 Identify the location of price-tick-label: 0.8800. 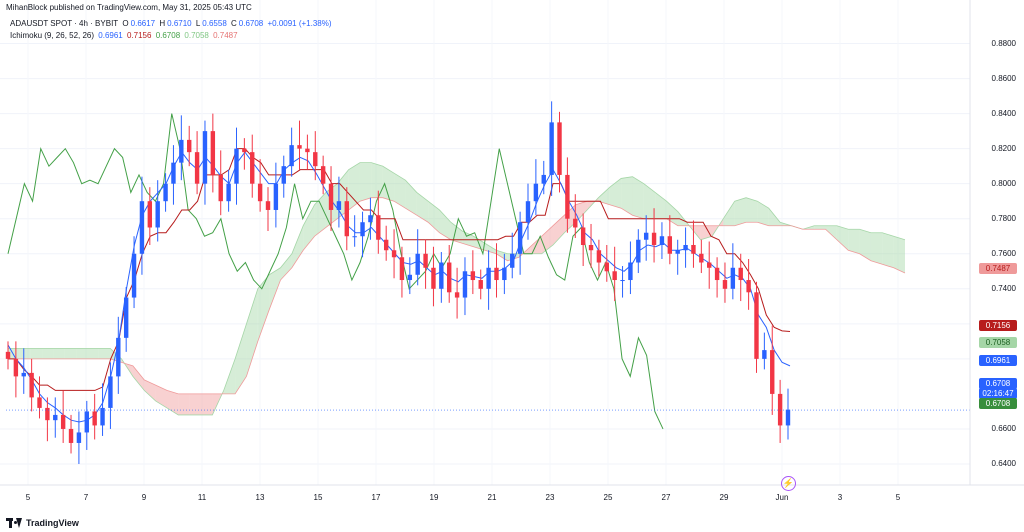
(1003, 43).